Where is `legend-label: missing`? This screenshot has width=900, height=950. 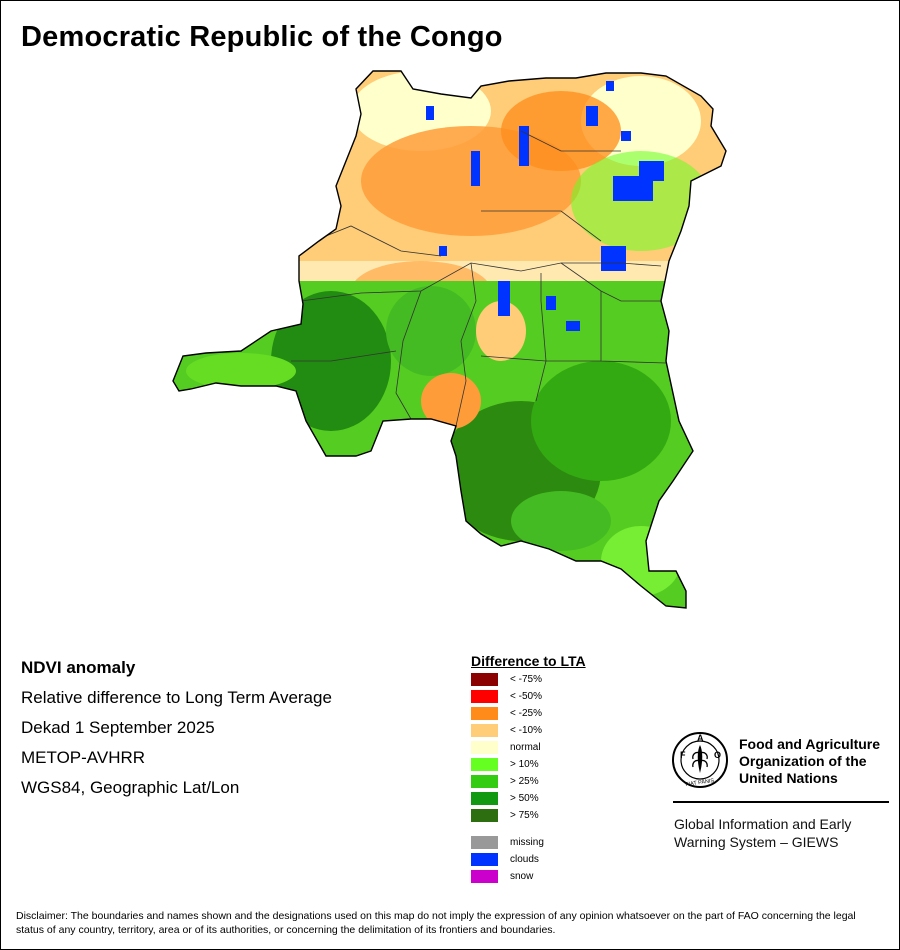 legend-label: missing is located at coordinates (527, 842).